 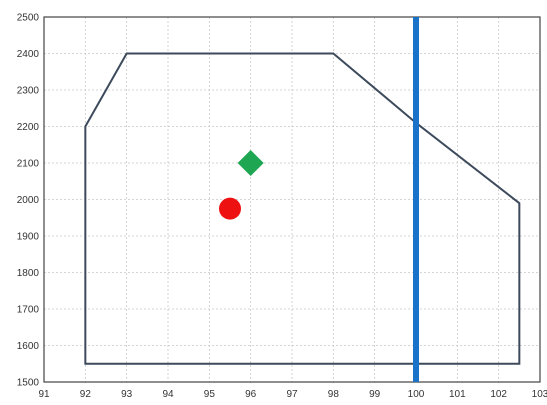 What do you see at coordinates (127, 394) in the screenshot?
I see `x-tick-label: 93` at bounding box center [127, 394].